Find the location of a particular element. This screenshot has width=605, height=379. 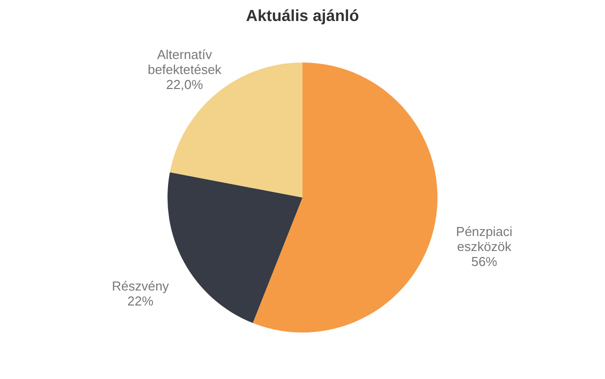

slice-label: Alternatív befektetések is located at coordinates (185, 61).